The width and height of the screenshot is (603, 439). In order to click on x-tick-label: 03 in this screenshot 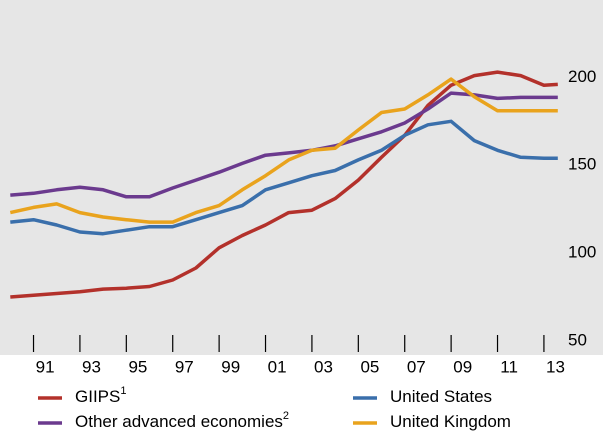, I will do `click(323, 366)`.